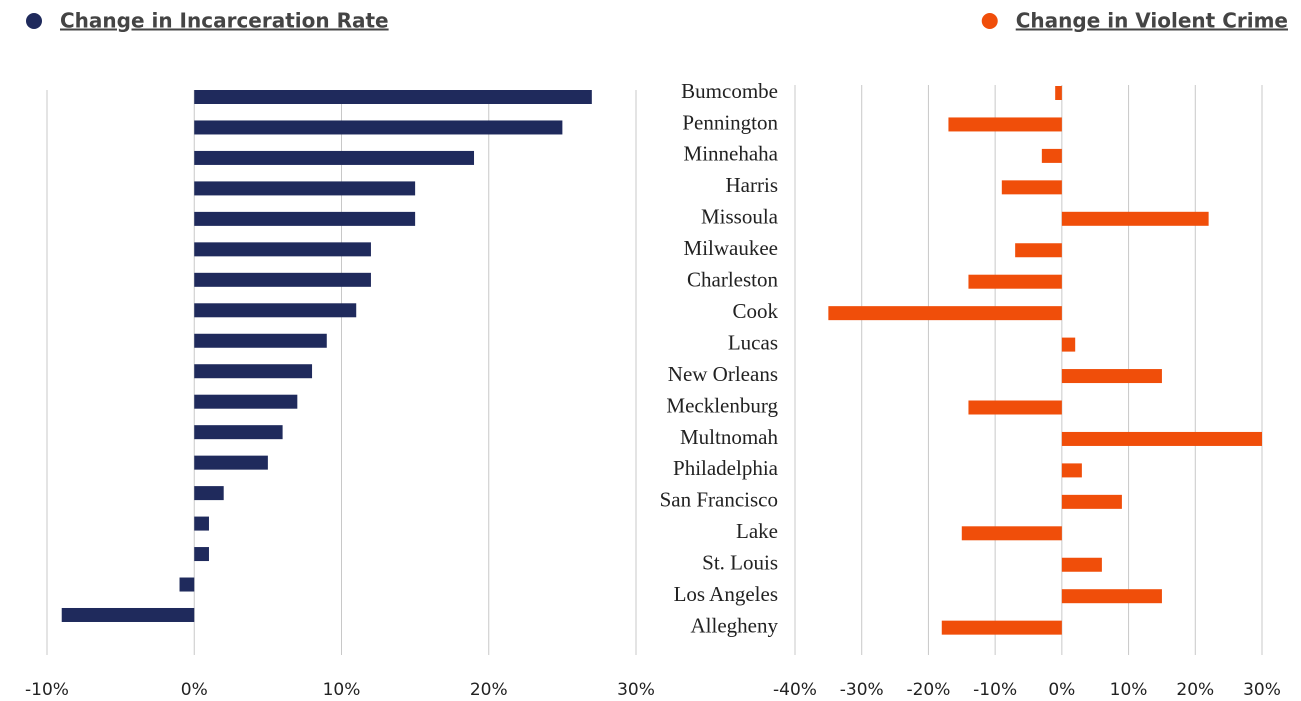  Describe the element at coordinates (224, 21) in the screenshot. I see `legend-label: Change in Incarceration Rate` at that location.